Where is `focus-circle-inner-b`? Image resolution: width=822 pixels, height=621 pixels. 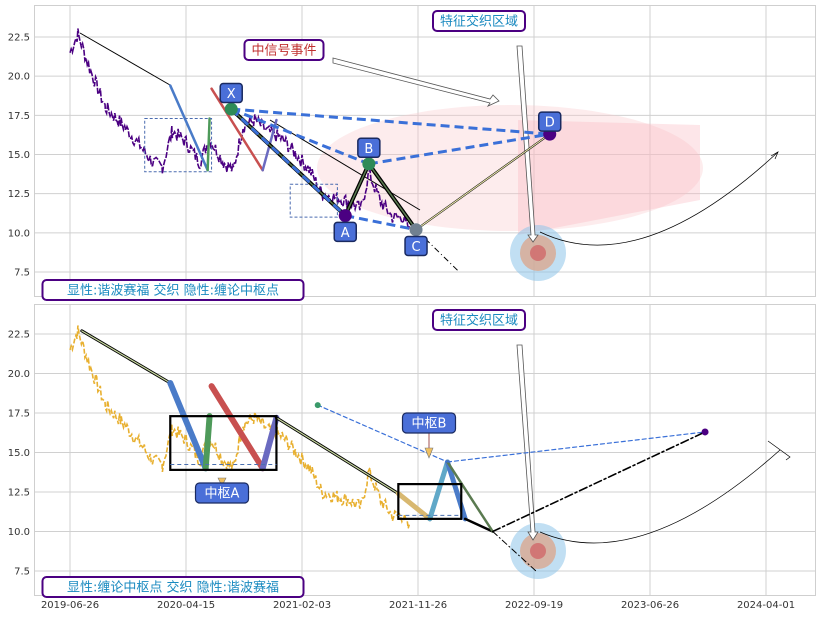 focus-circle-inner-b is located at coordinates (538, 551).